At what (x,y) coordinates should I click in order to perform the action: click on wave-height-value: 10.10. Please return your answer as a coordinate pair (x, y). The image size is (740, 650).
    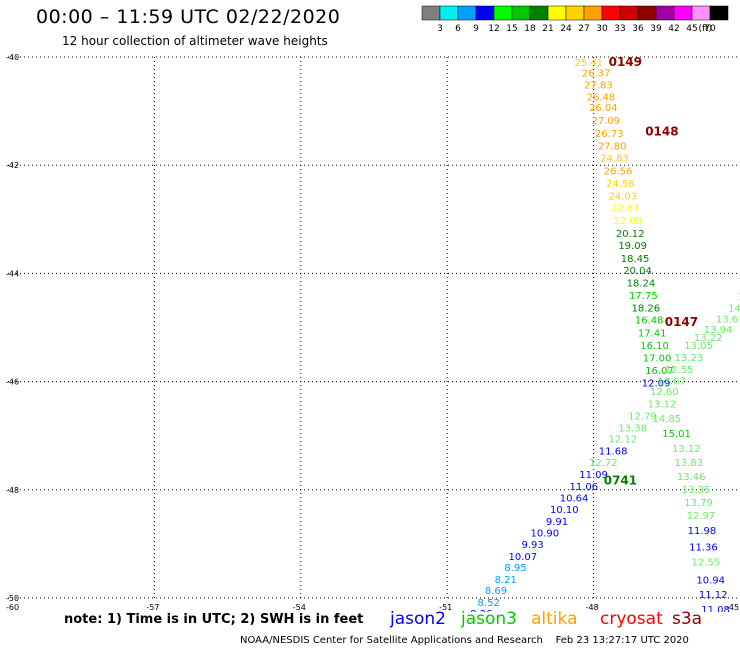
    Looking at the image, I should click on (564, 510).